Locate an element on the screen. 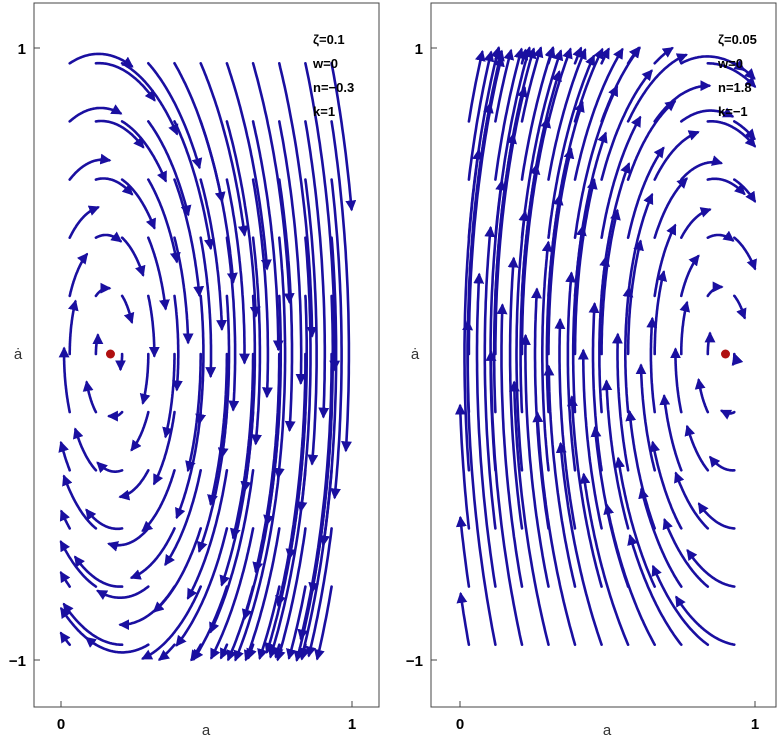 The width and height of the screenshot is (779, 740). param-n: n=−0.3 is located at coordinates (333, 87).